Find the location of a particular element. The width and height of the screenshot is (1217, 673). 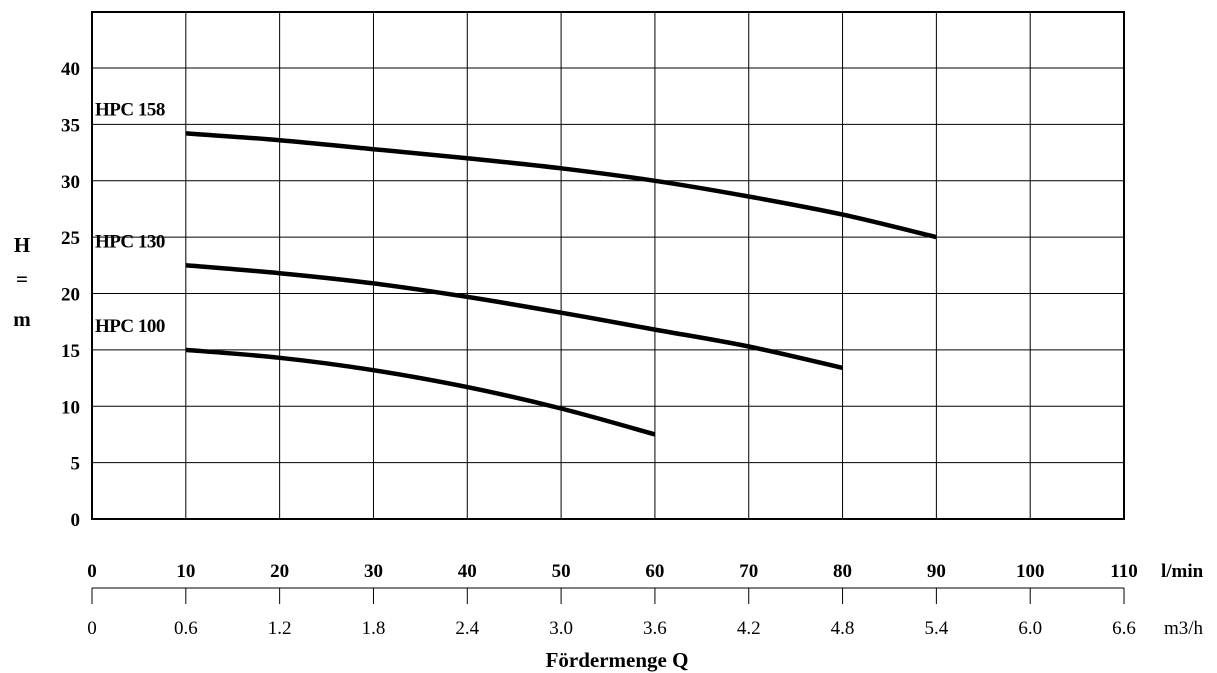

y-tick-label: 40 is located at coordinates (70, 69).